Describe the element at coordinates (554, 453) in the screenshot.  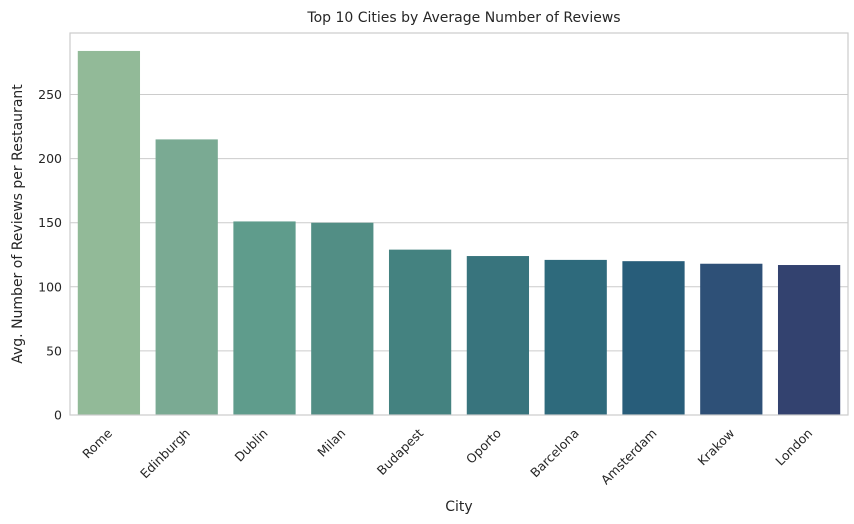
I see `x-tick-label: Barcelona` at that location.